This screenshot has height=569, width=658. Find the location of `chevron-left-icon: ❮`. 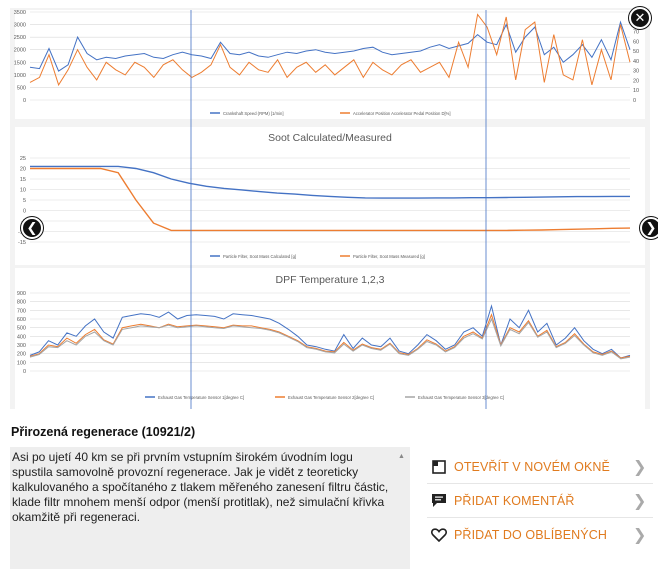

chevron-left-icon: ❮ is located at coordinates (32, 228).